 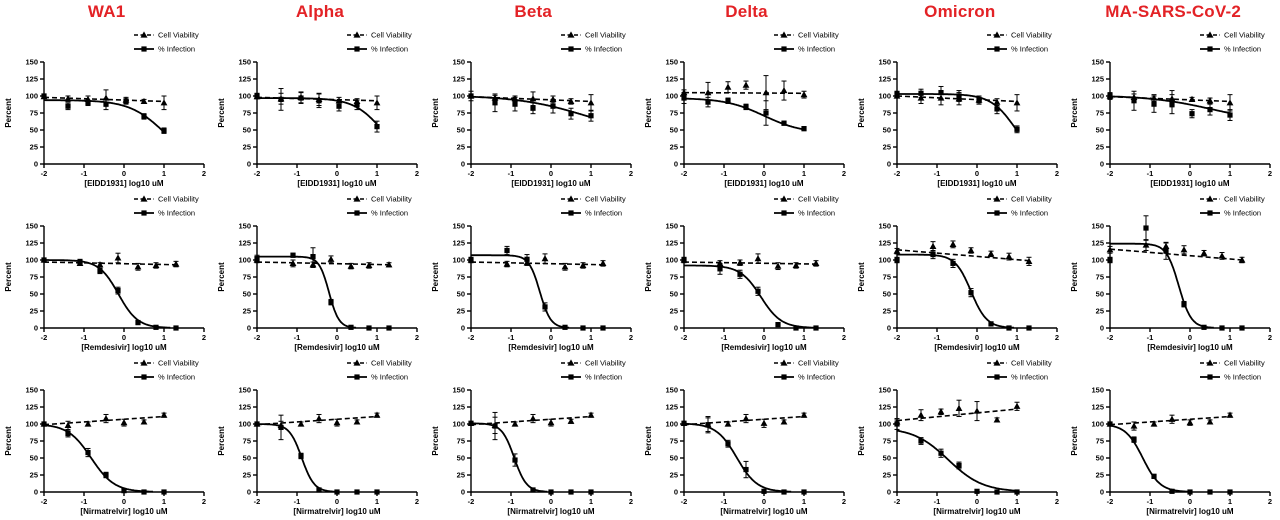 What do you see at coordinates (377, 173) in the screenshot?
I see `svg-text: 1` at bounding box center [377, 173].